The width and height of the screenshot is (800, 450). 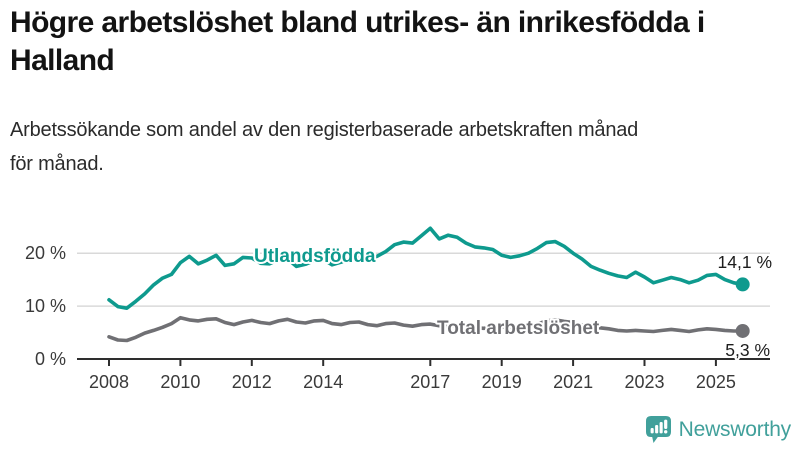 What do you see at coordinates (252, 382) in the screenshot?
I see `x-tick-label: 2012` at bounding box center [252, 382].